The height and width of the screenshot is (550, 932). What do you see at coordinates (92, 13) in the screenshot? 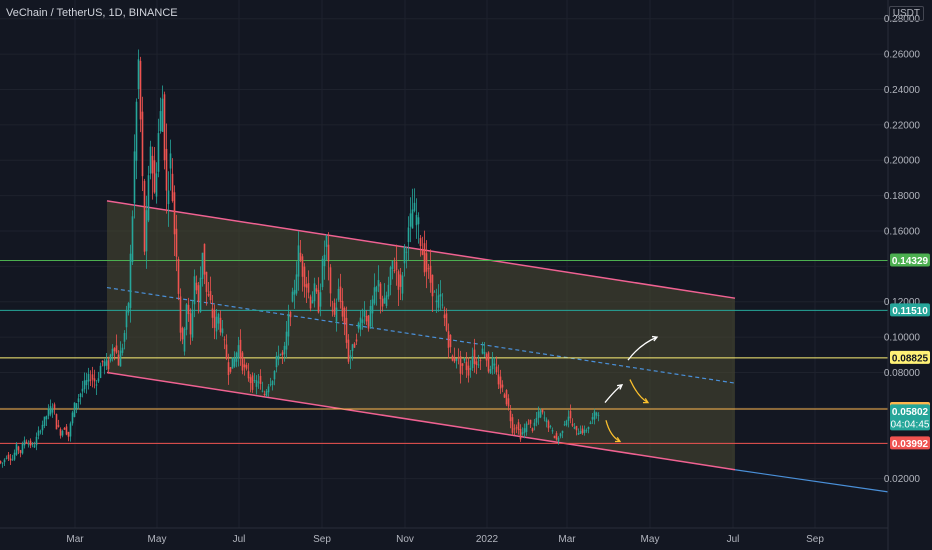
I see `symbol-title: VeChain / TetherUS, 1D, BINANCE` at bounding box center [92, 13].